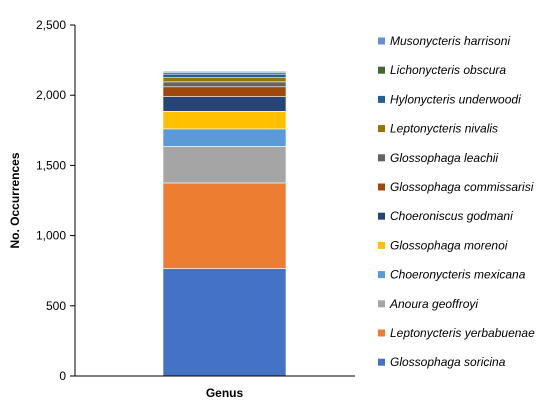 This screenshot has width=550, height=410. Describe the element at coordinates (455, 99) in the screenshot. I see `legend-label: Hylonycteris underwoodi` at that location.